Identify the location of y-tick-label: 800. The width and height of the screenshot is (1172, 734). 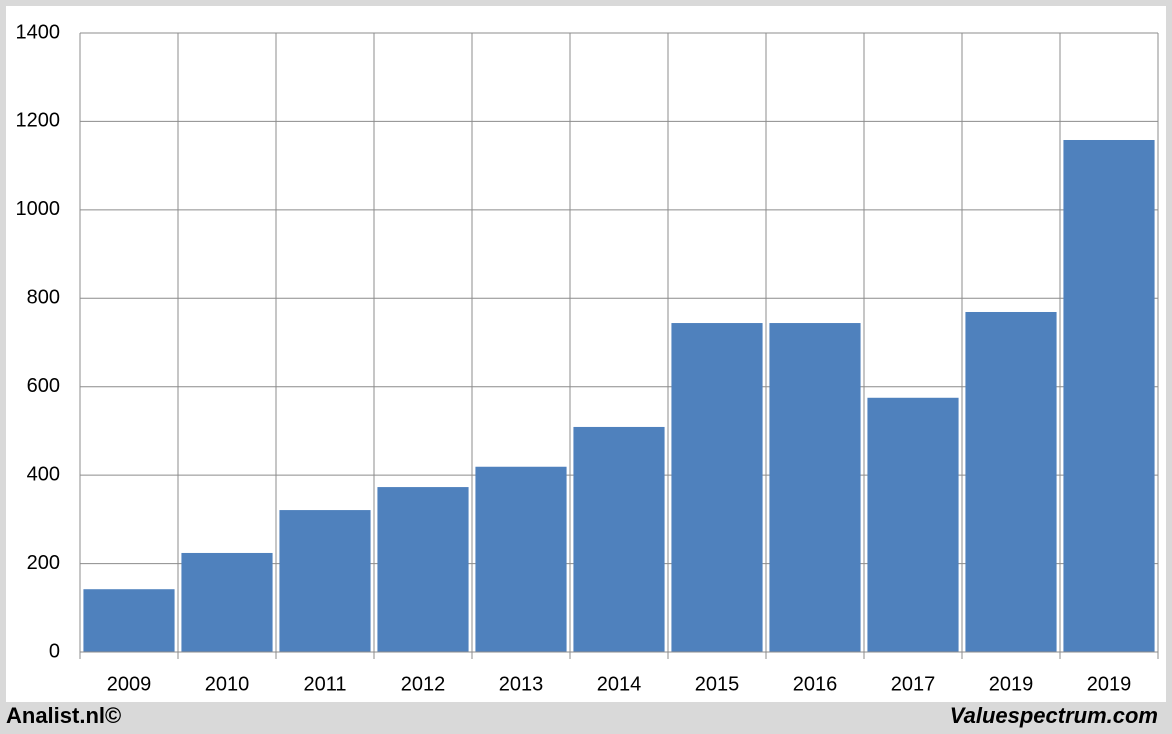
(43, 298).